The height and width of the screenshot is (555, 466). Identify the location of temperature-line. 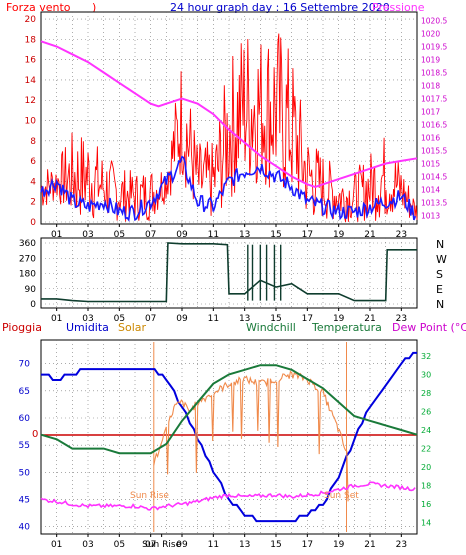
(229, 409).